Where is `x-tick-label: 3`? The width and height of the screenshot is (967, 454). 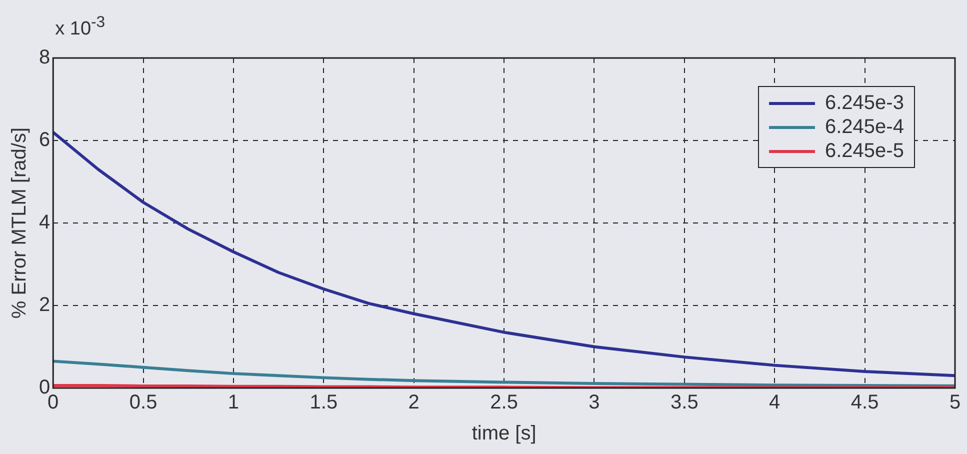 x-tick-label: 3 is located at coordinates (594, 403).